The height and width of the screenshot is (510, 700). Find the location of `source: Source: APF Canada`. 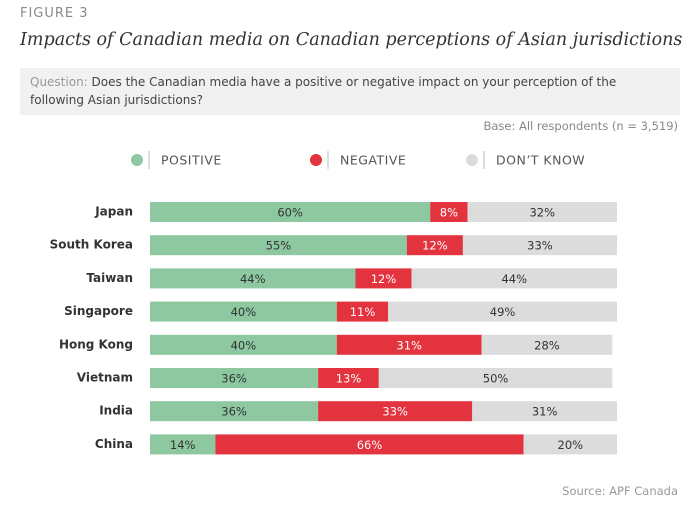

source: Source: APF Canada is located at coordinates (620, 491).